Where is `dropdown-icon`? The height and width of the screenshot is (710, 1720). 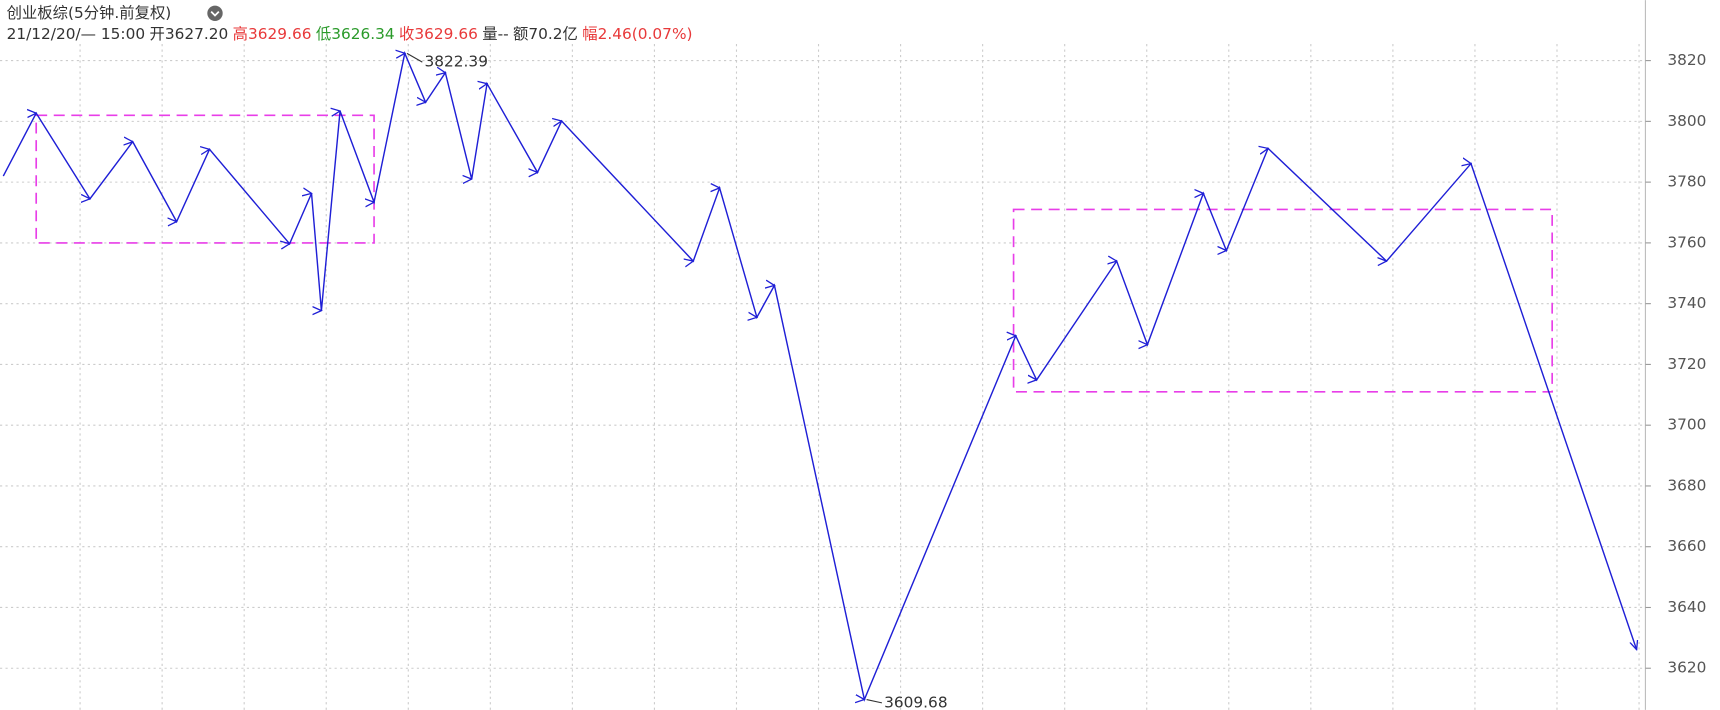 dropdown-icon is located at coordinates (215, 13).